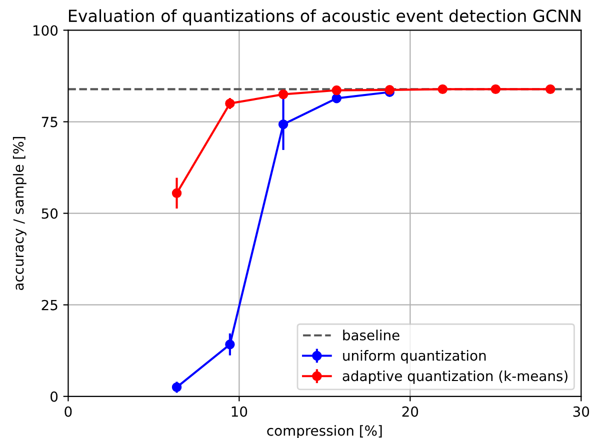  What do you see at coordinates (414, 357) in the screenshot?
I see `legend-label: uniform quantization` at bounding box center [414, 357].